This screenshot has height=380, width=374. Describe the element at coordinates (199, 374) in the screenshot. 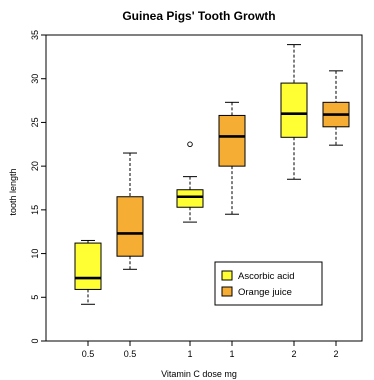

I see `x-axis-label: Vitamin C dose mg` at that location.